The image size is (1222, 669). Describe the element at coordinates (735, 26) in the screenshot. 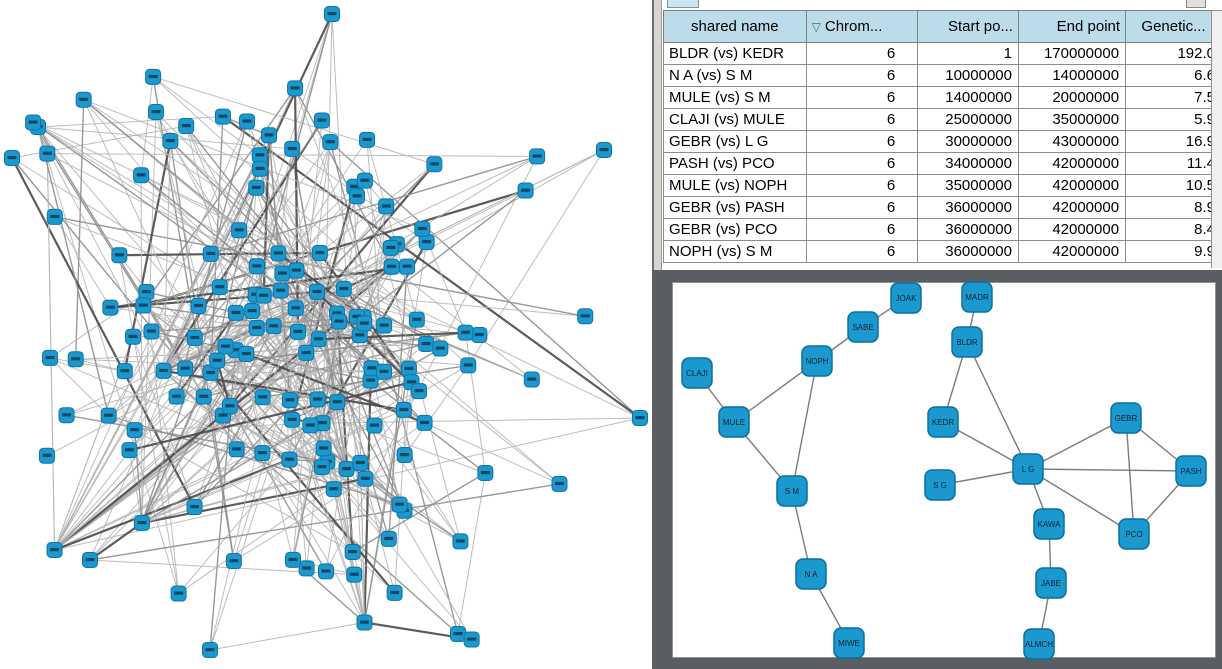

I see `column-header-shared-name: shared name` at that location.